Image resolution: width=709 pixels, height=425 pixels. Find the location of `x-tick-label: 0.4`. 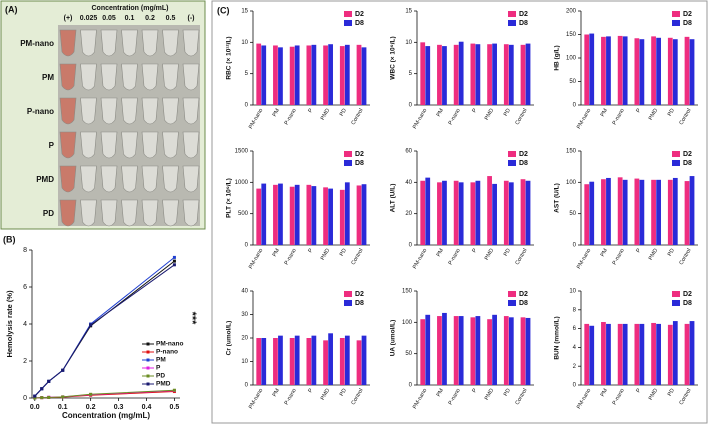

x-tick-label: 0.4 is located at coordinates (147, 407).